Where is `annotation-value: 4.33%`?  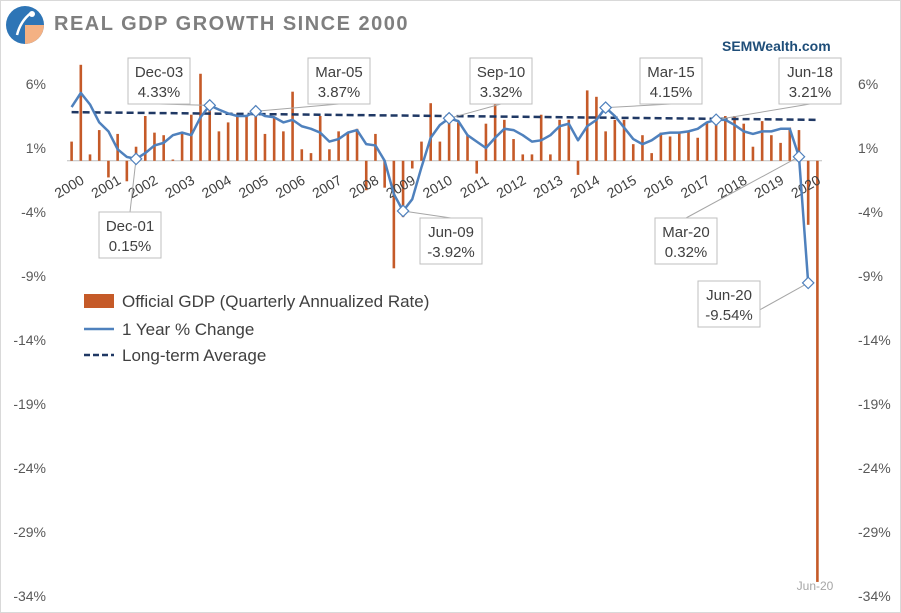
annotation-value: 4.33% is located at coordinates (159, 92).